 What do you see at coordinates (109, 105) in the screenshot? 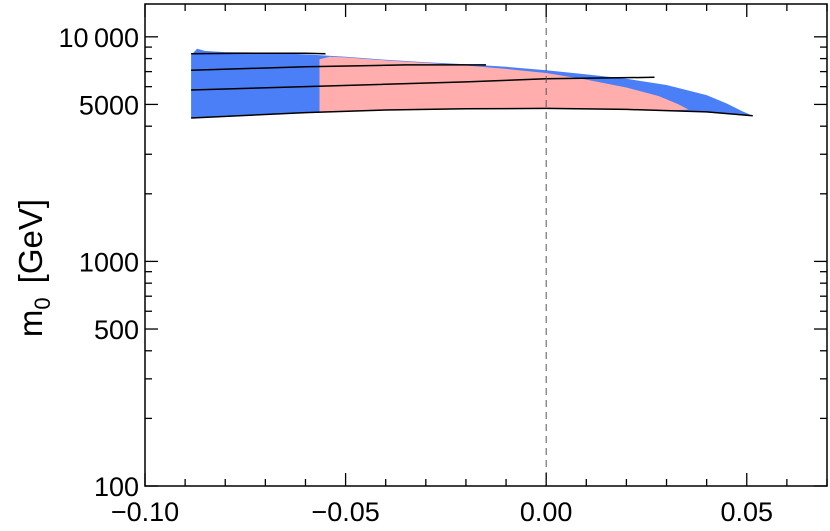
I see `y-tick-label: 5000` at bounding box center [109, 105].